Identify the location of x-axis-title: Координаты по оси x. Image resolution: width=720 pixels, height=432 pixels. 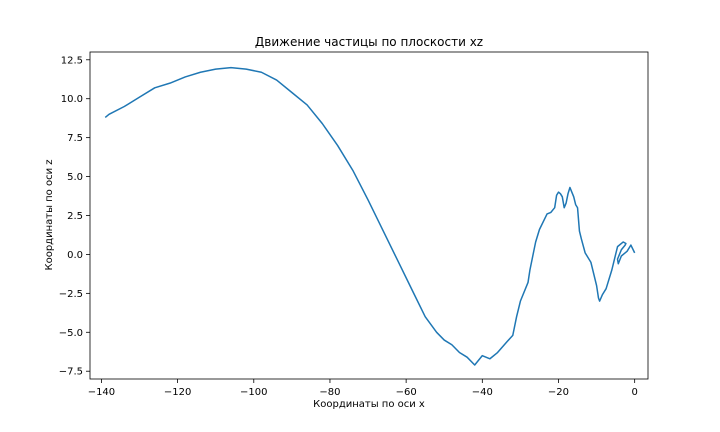
(369, 404).